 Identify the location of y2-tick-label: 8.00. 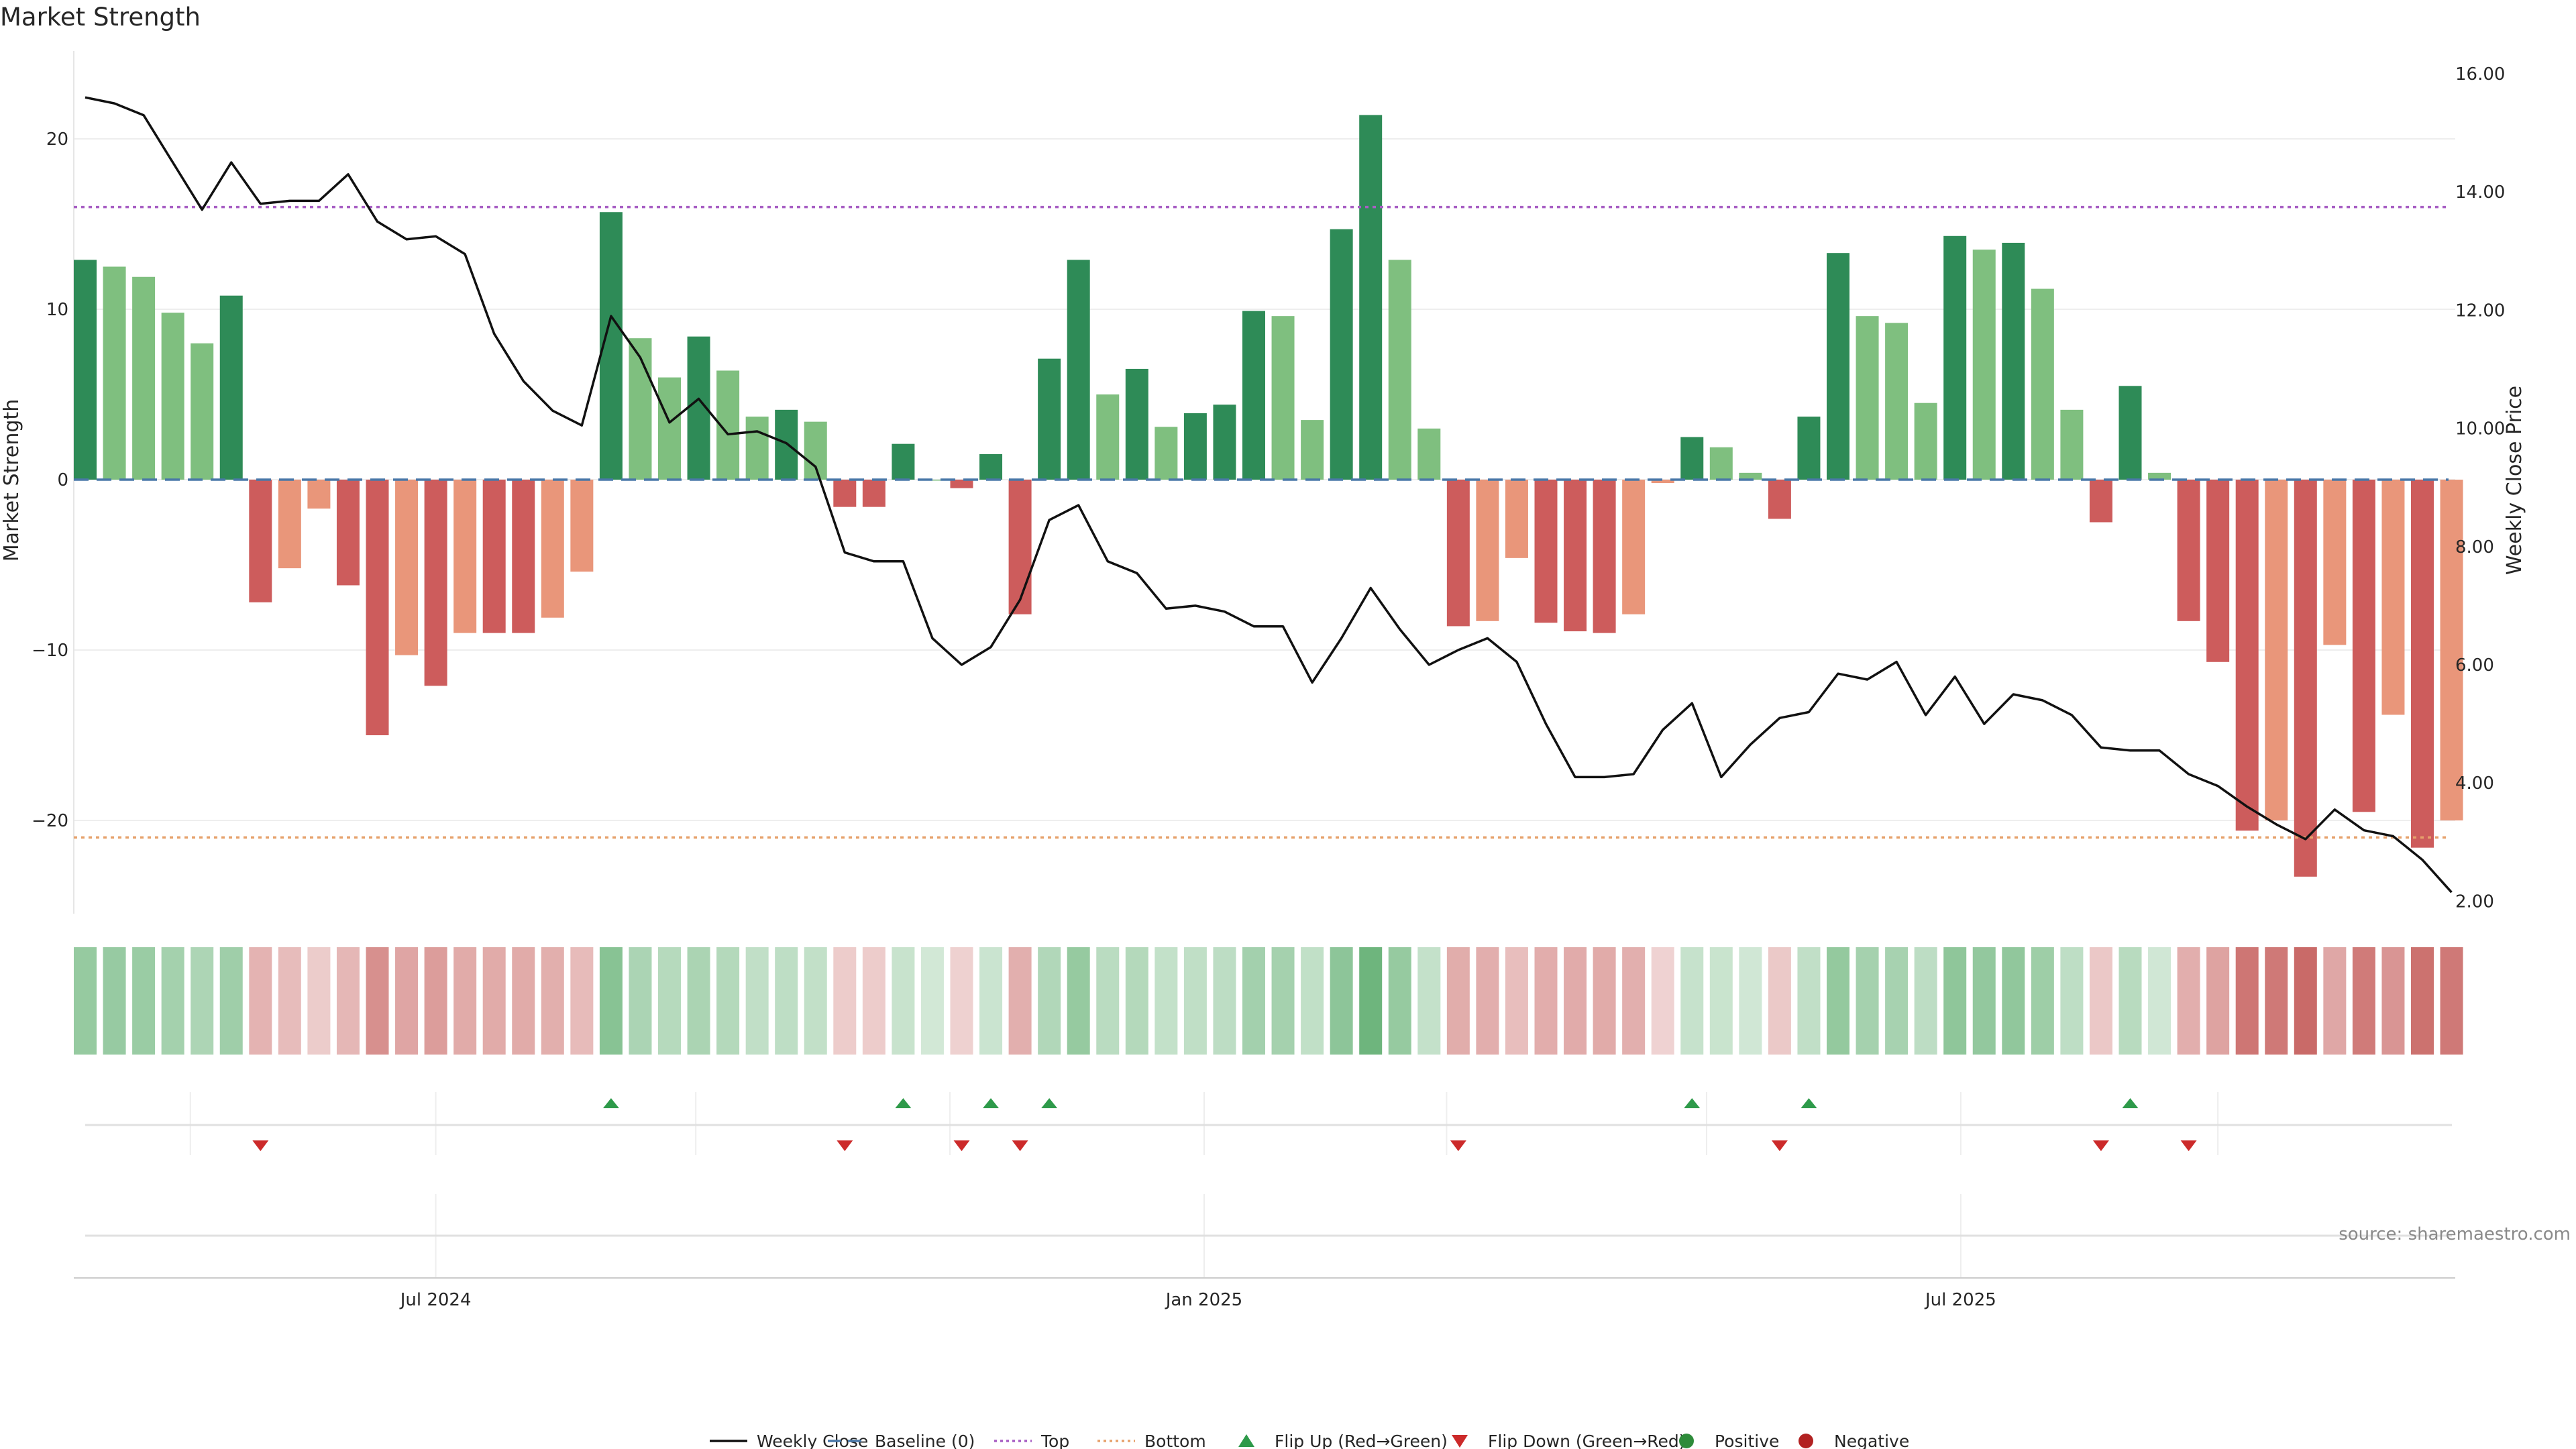
(2474, 547).